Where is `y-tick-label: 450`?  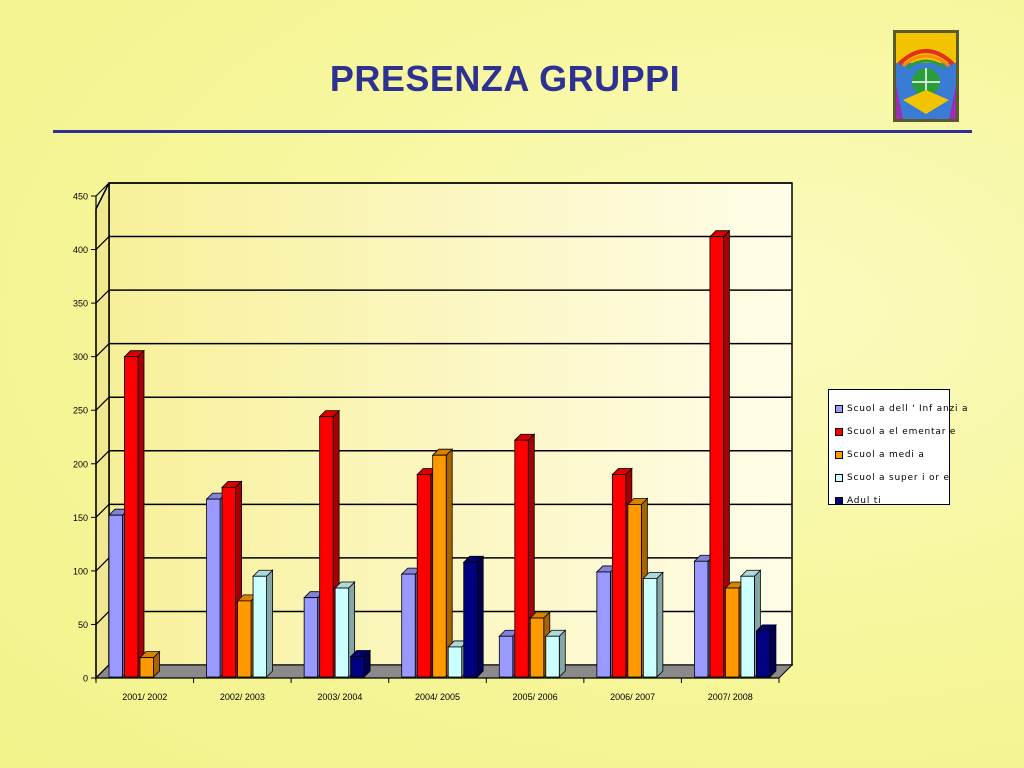
y-tick-label: 450 is located at coordinates (80, 197).